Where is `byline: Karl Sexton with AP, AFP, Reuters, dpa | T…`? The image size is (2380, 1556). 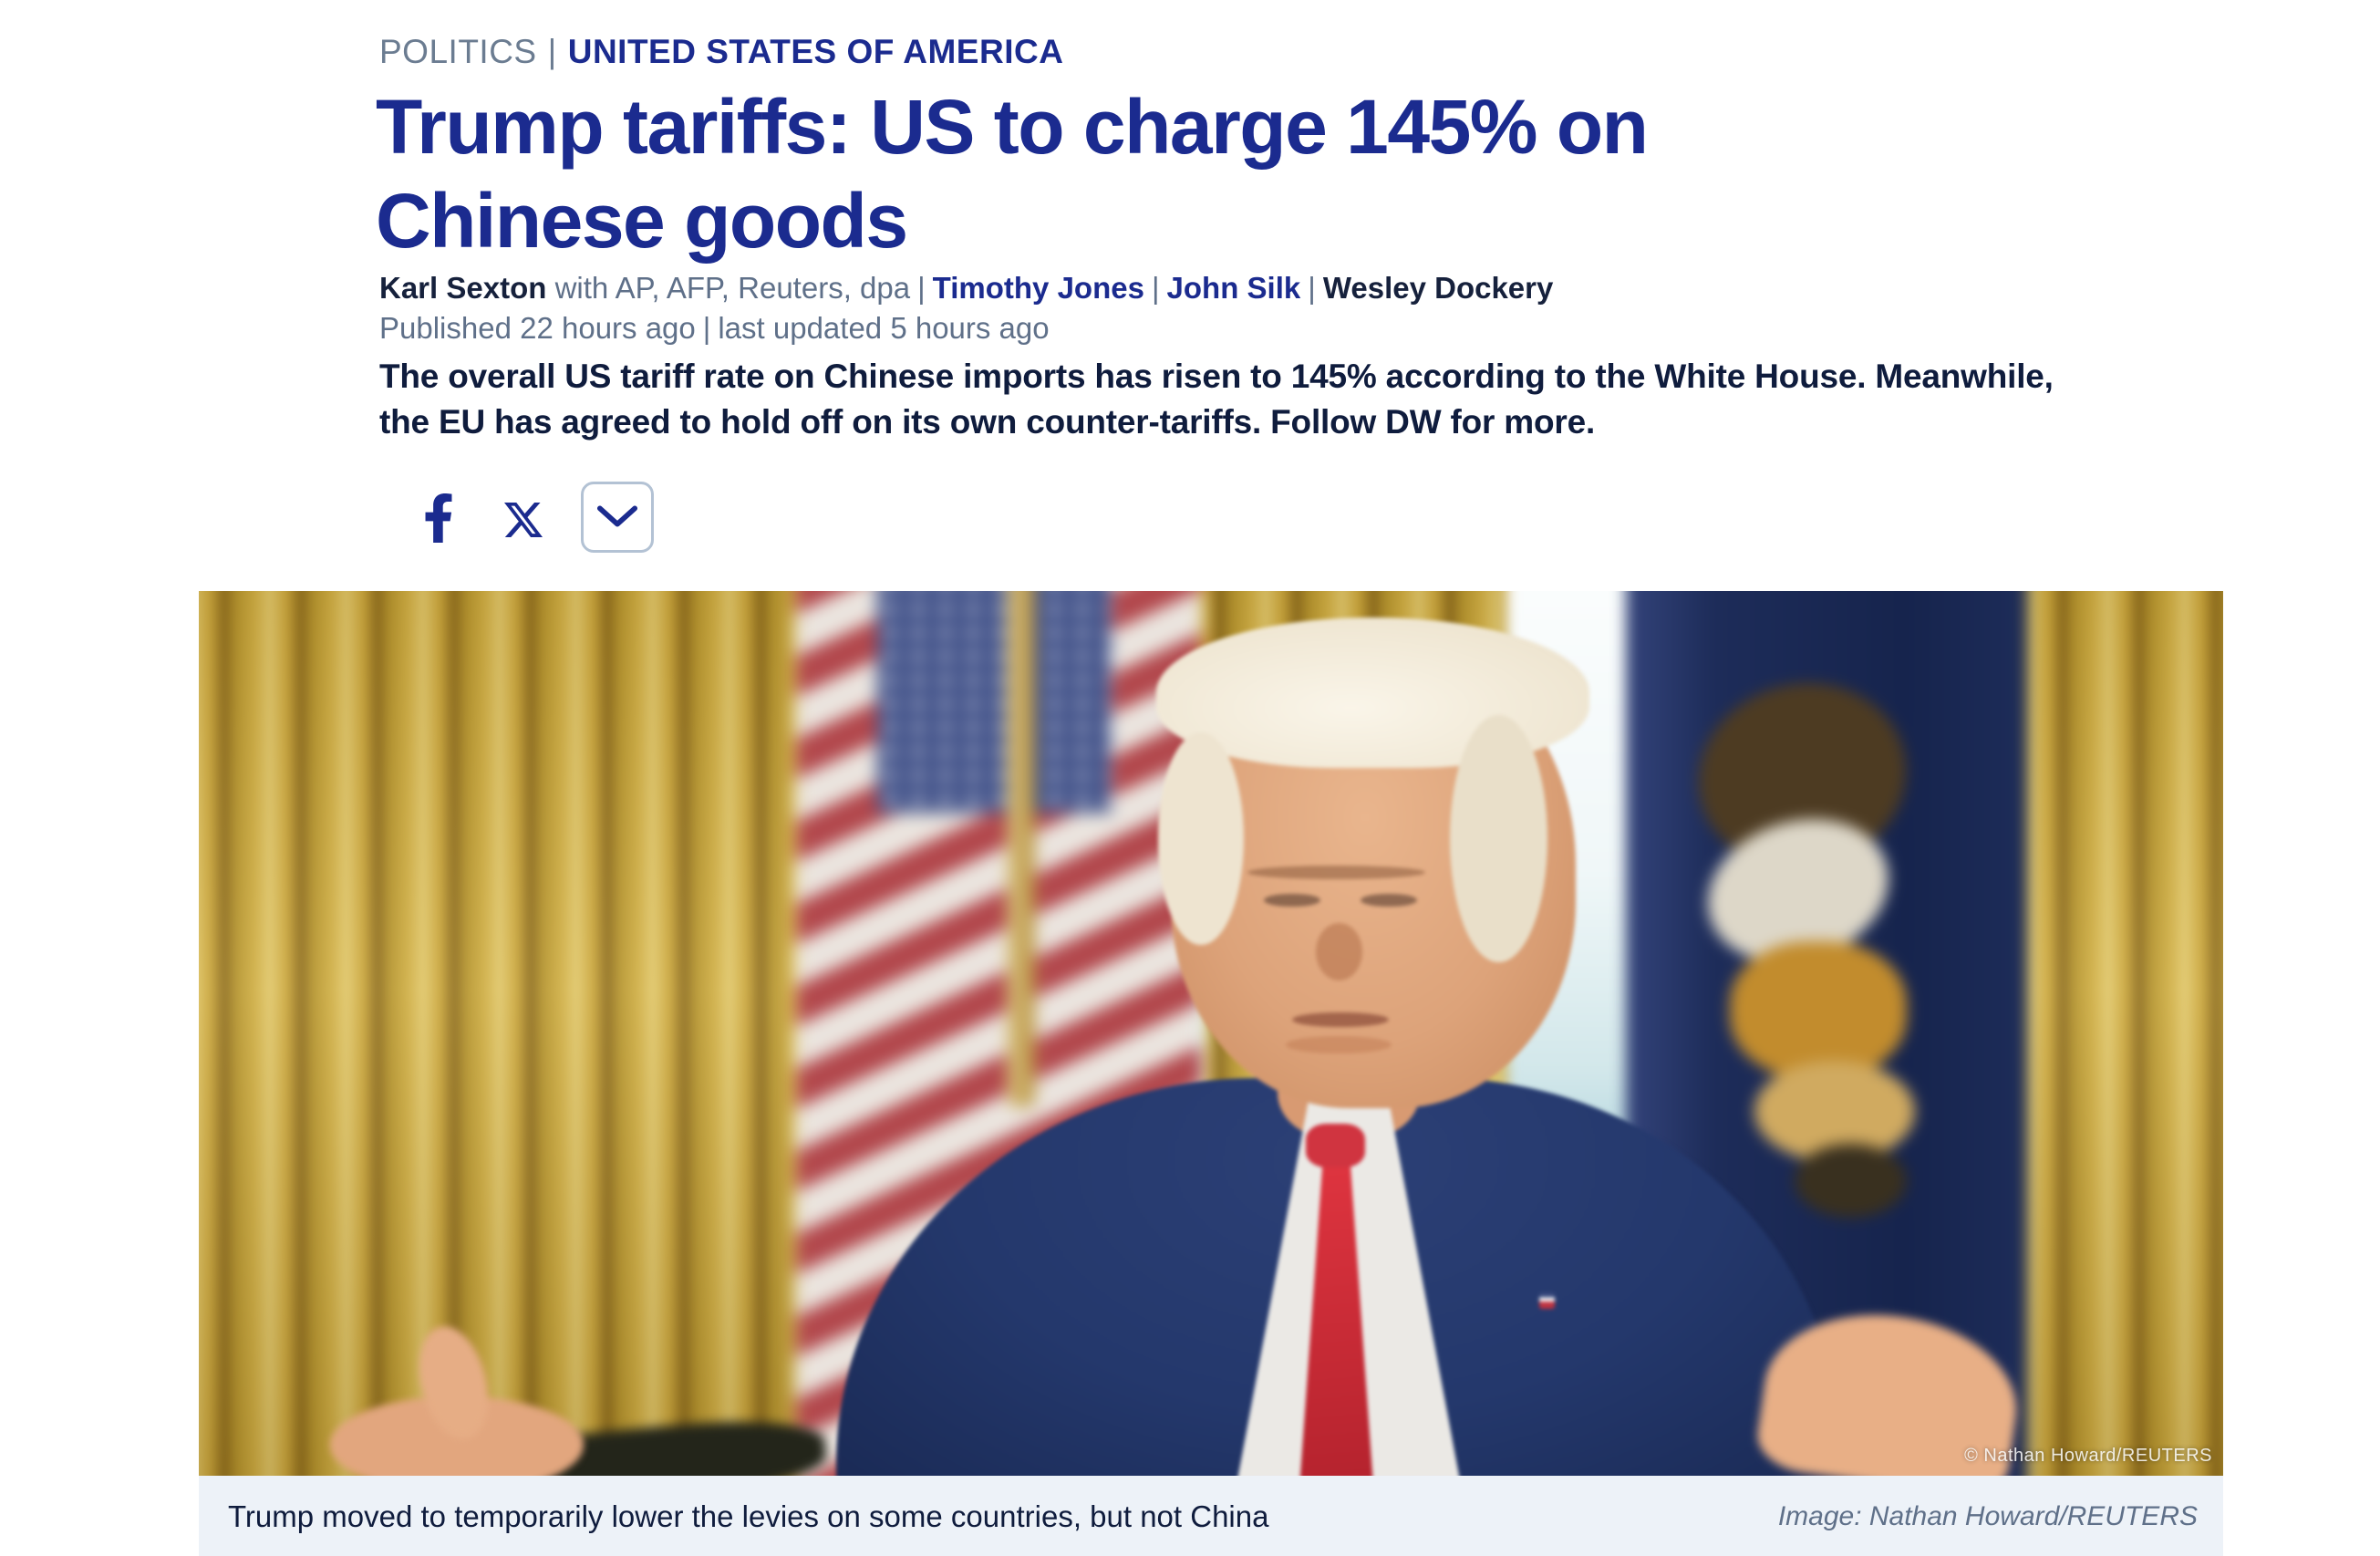 byline: Karl Sexton with AP, AFP, Reuters, dpa | T… is located at coordinates (966, 288).